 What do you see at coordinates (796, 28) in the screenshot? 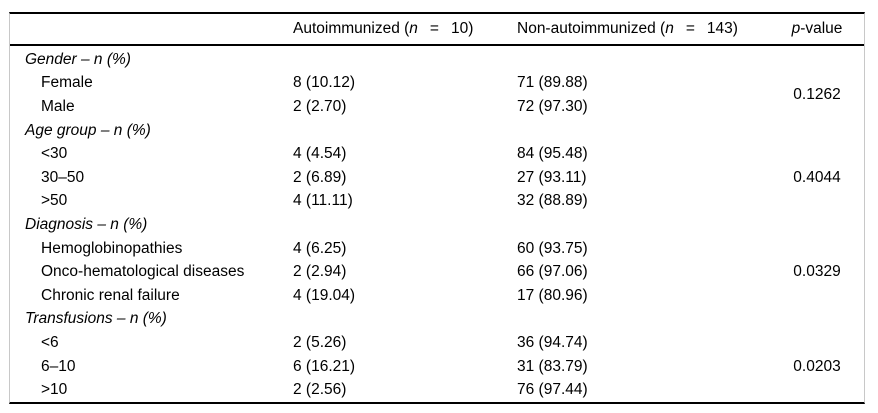
I see `header-p-italic: p` at bounding box center [796, 28].